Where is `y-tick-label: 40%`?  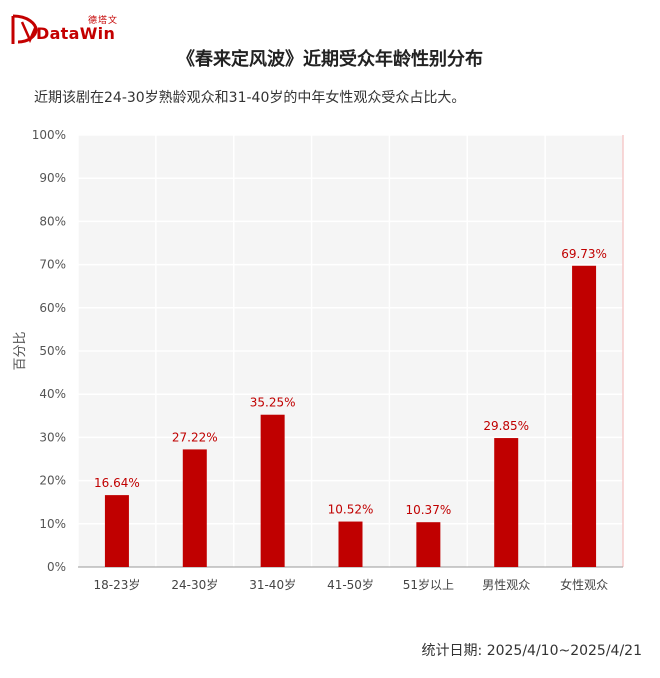
y-tick-label: 40% is located at coordinates (52, 394).